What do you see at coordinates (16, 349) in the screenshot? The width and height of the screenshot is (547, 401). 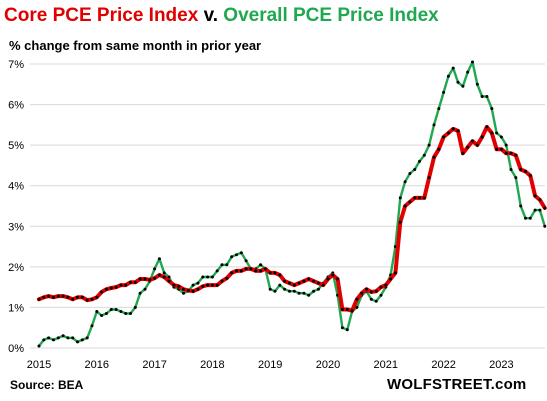 I see `y-tick-label: 0%` at bounding box center [16, 349].